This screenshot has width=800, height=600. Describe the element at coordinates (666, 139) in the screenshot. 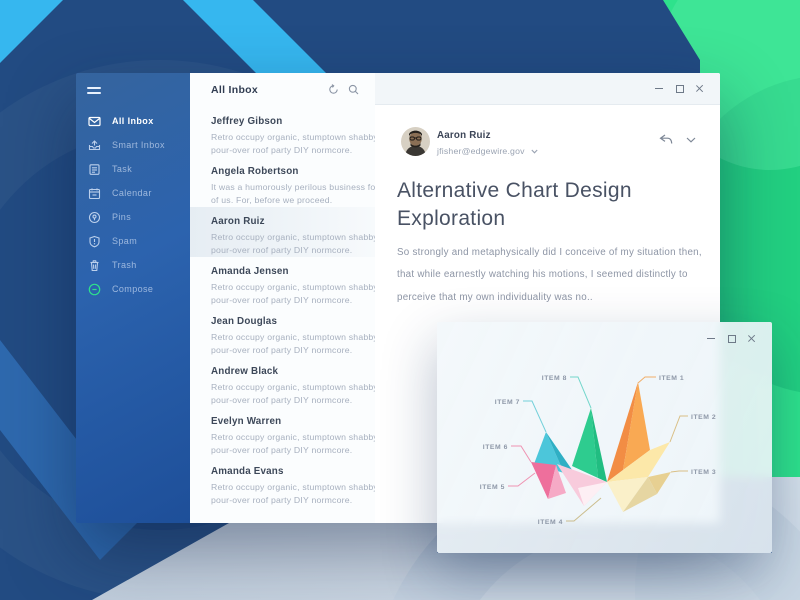

I see `reply-icon` at that location.